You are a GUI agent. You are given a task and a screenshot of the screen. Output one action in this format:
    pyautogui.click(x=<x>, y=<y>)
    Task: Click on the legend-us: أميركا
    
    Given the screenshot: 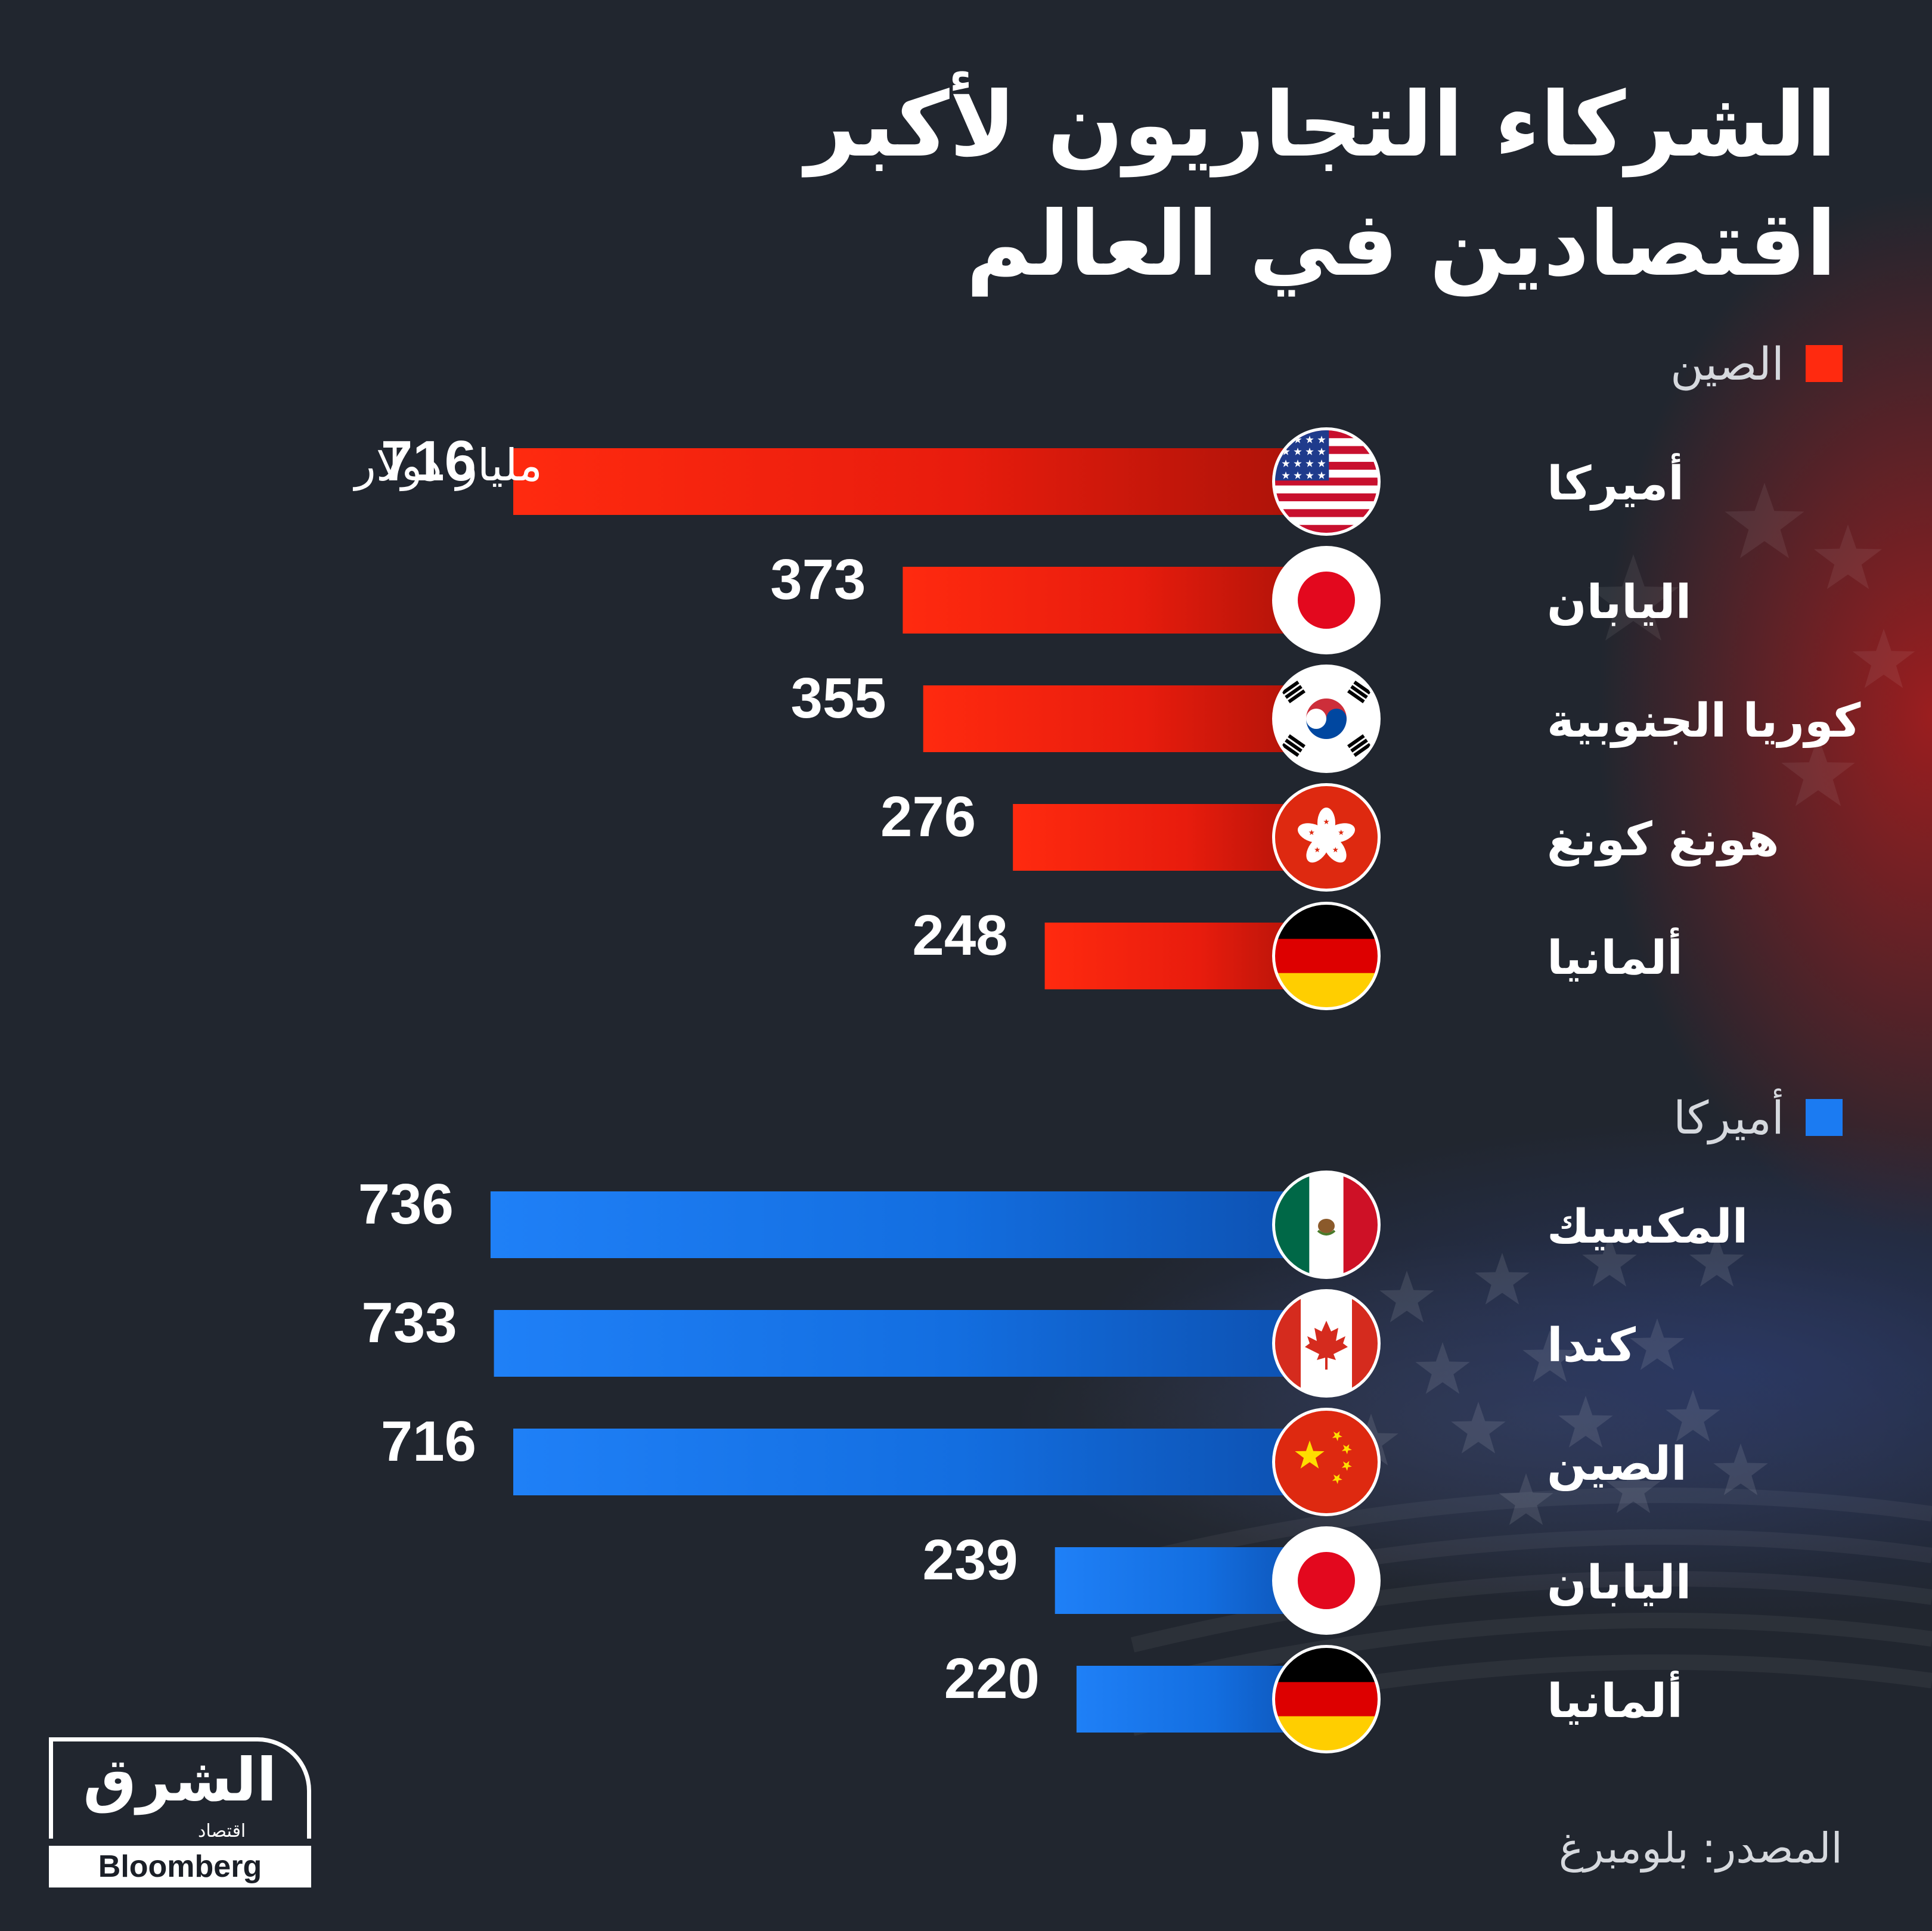 What is the action you would take?
    pyautogui.click(x=1758, y=1117)
    